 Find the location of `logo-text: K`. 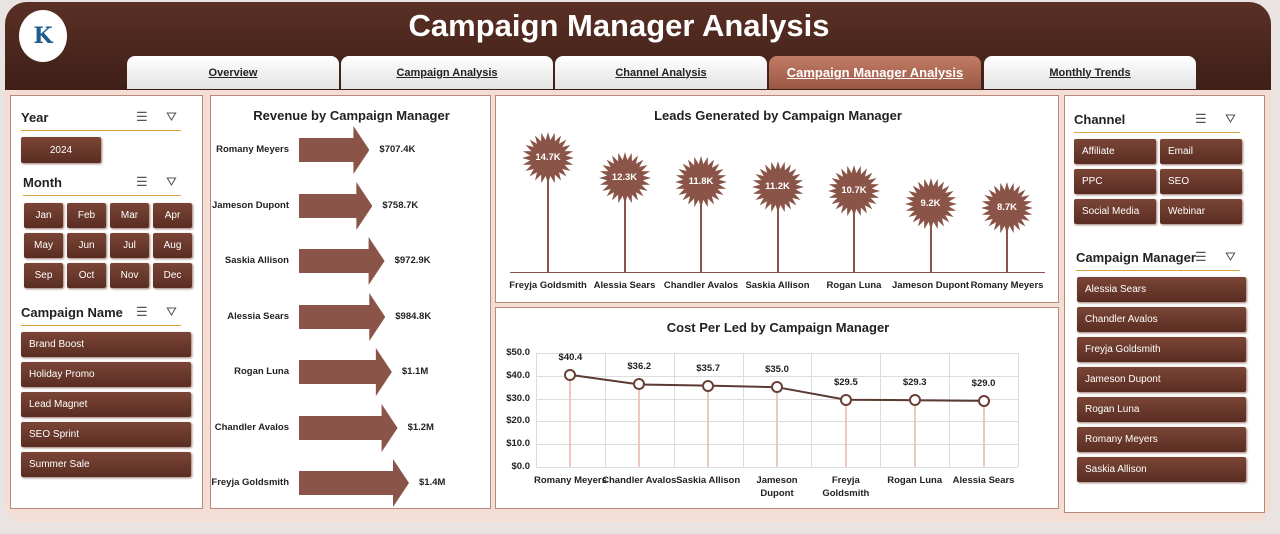

logo-text: K is located at coordinates (43, 36).